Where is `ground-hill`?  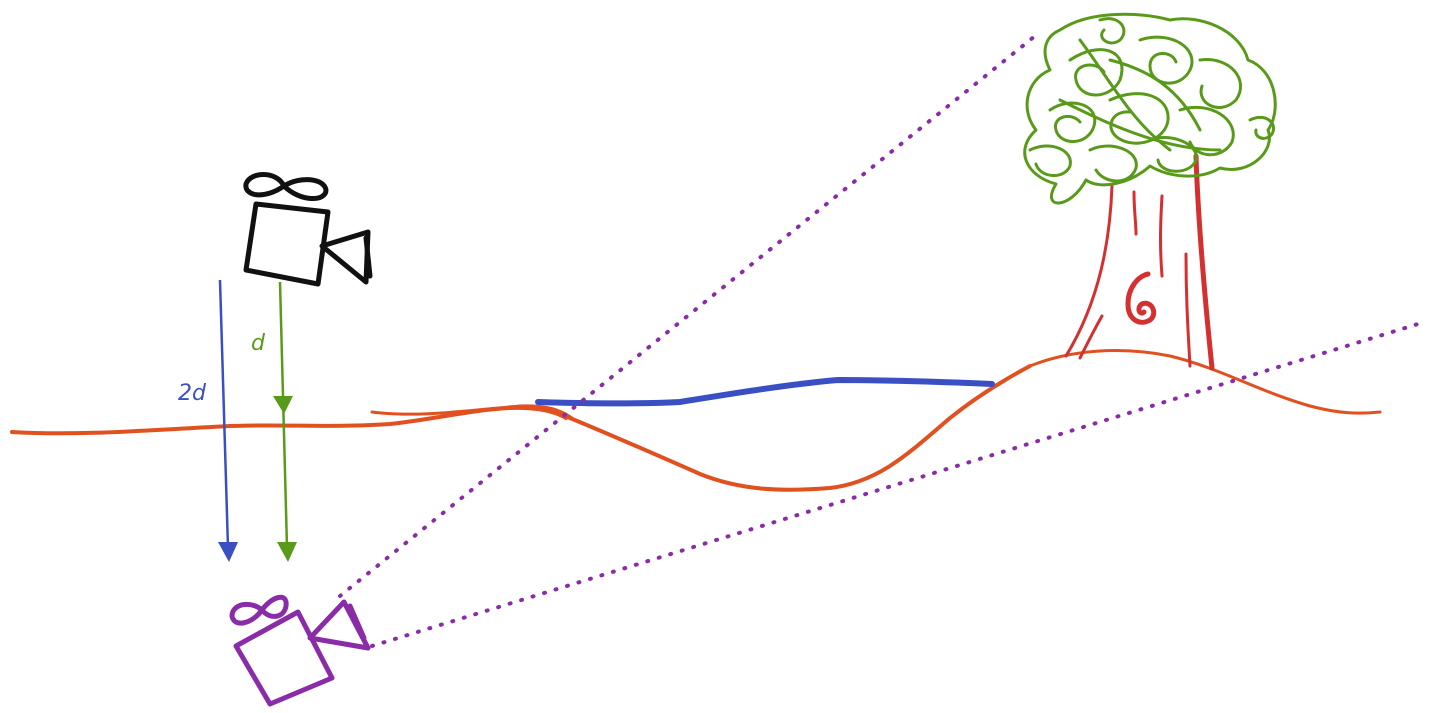
ground-hill is located at coordinates (1205, 382).